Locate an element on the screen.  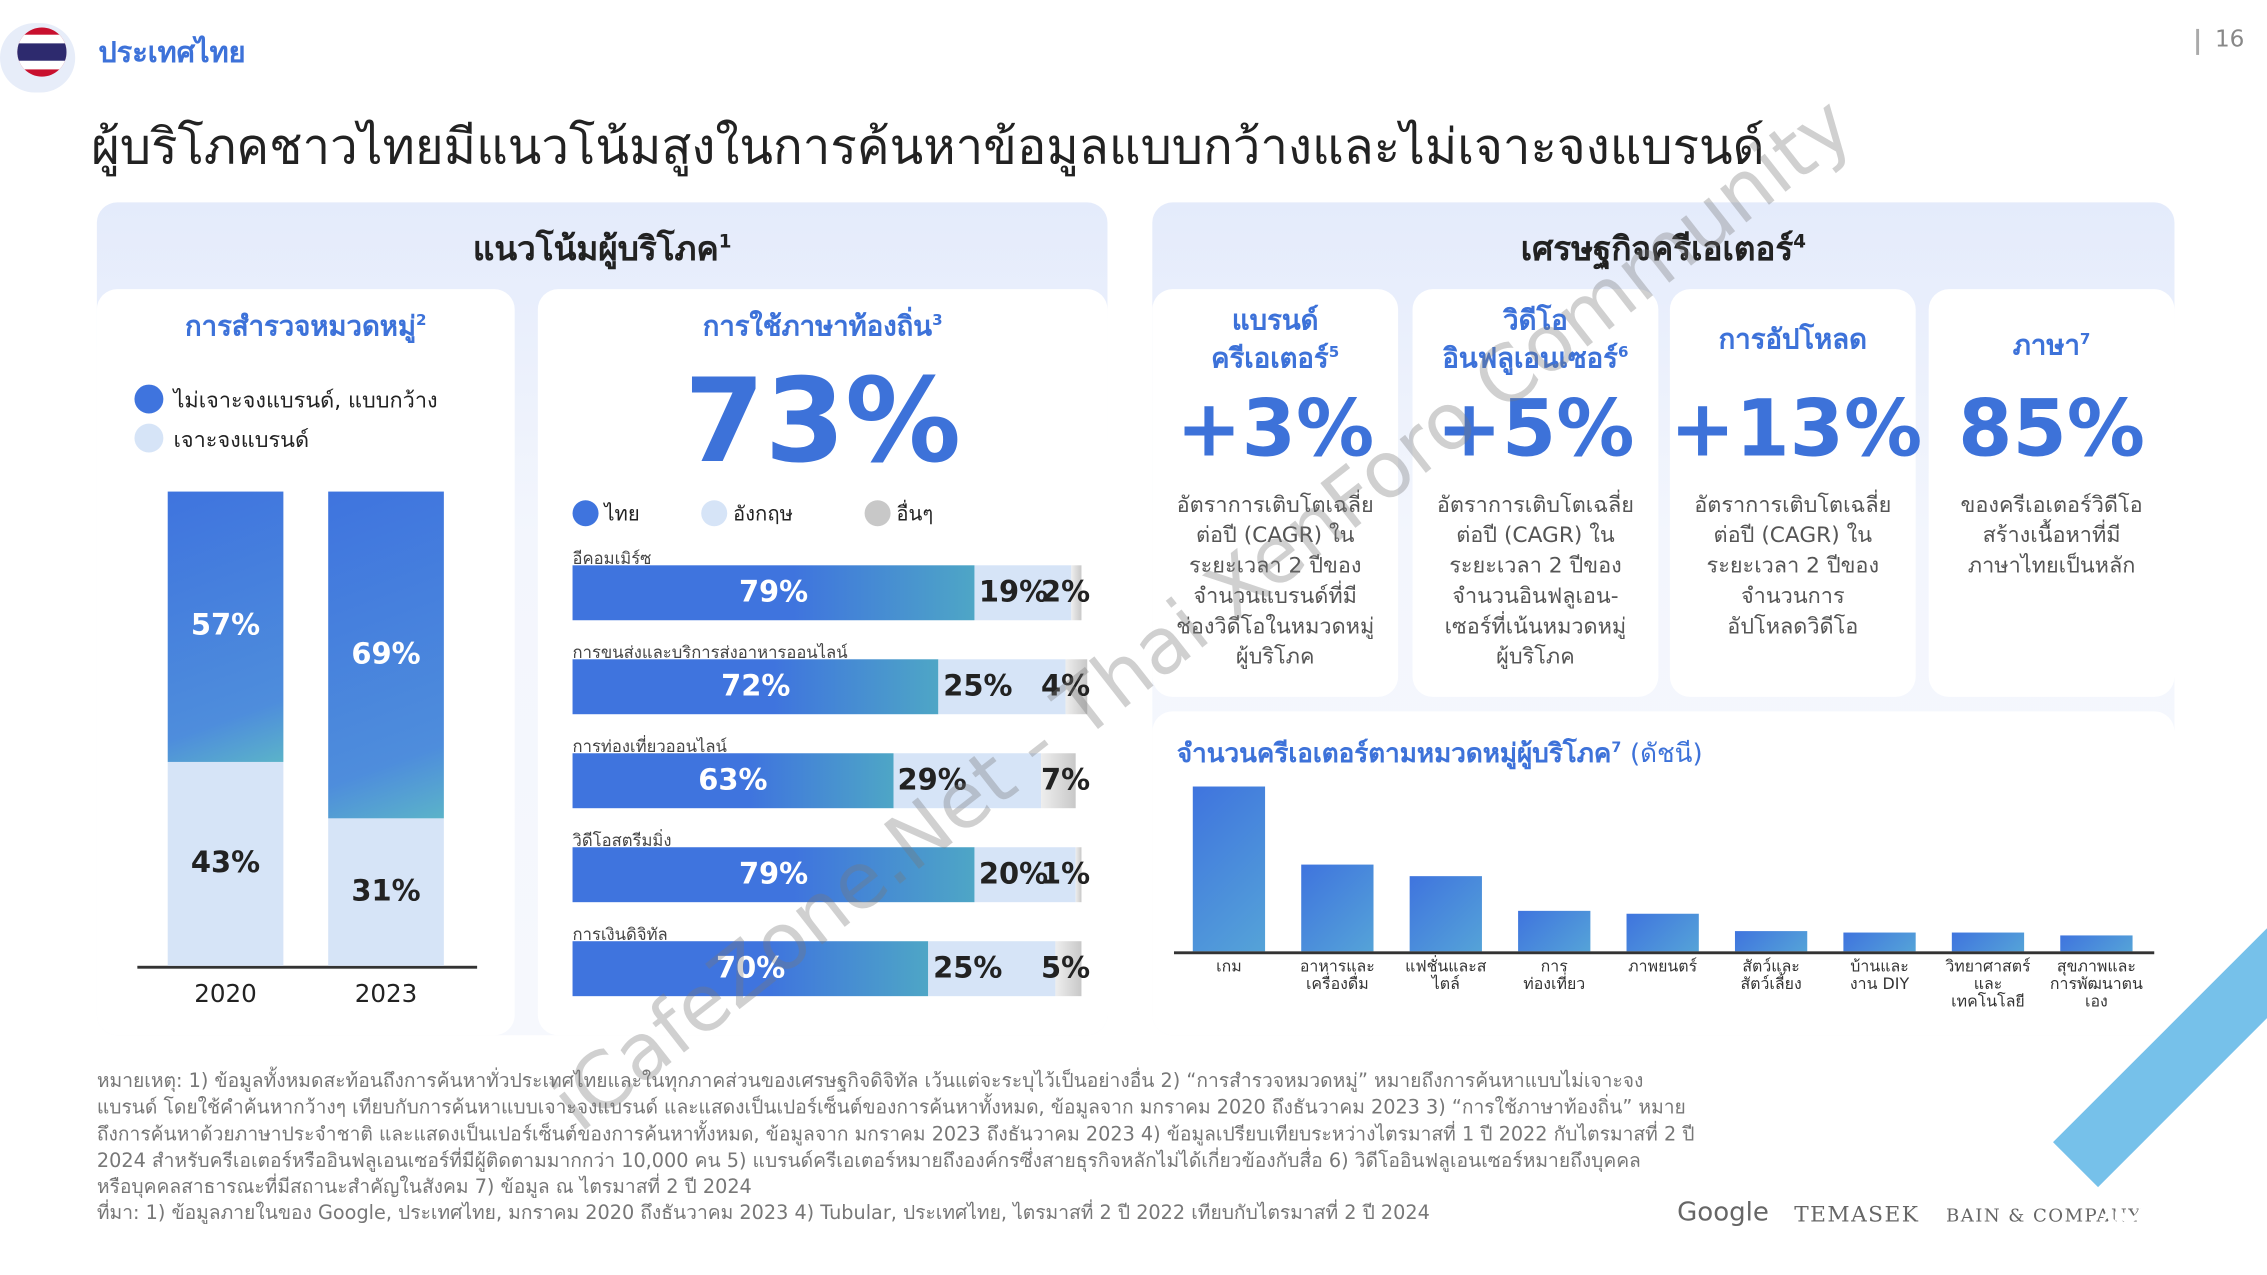
stat-value: +5% is located at coordinates (1535, 429).